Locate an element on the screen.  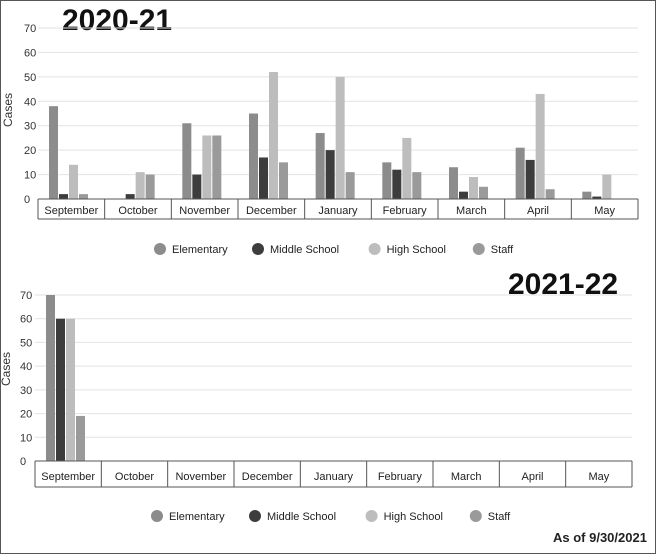
bar-high-school-may is located at coordinates (607, 186).